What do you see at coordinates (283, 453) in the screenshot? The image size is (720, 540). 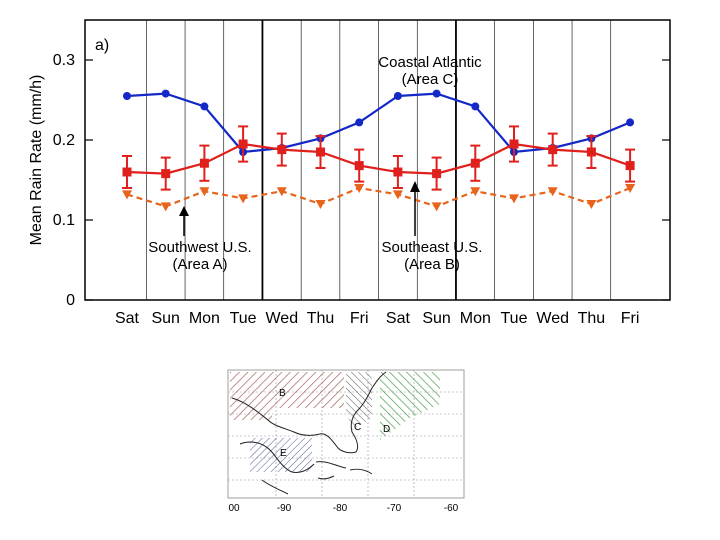 I see `map-area-label: E` at bounding box center [283, 453].